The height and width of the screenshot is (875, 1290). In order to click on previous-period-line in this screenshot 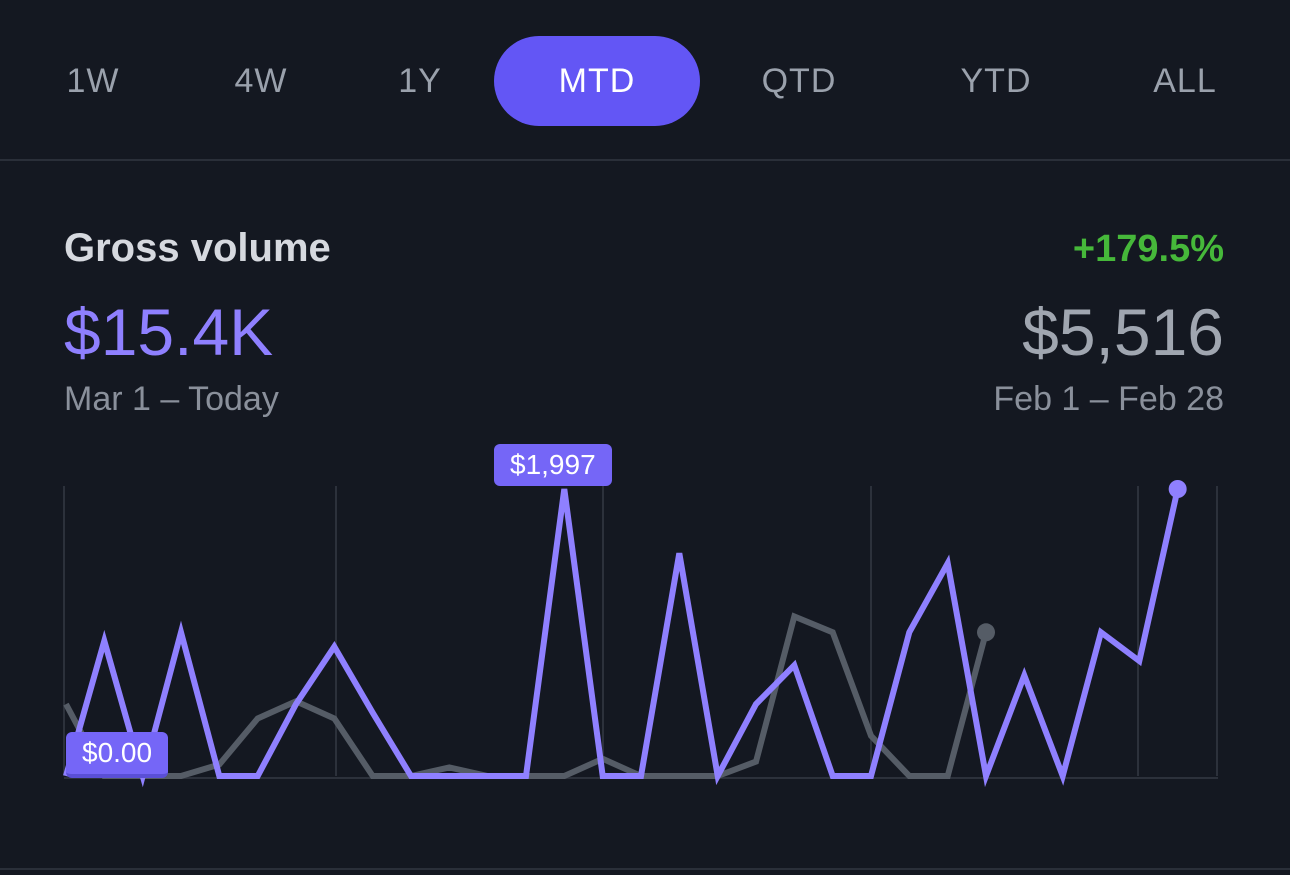, I will do `click(526, 695)`.